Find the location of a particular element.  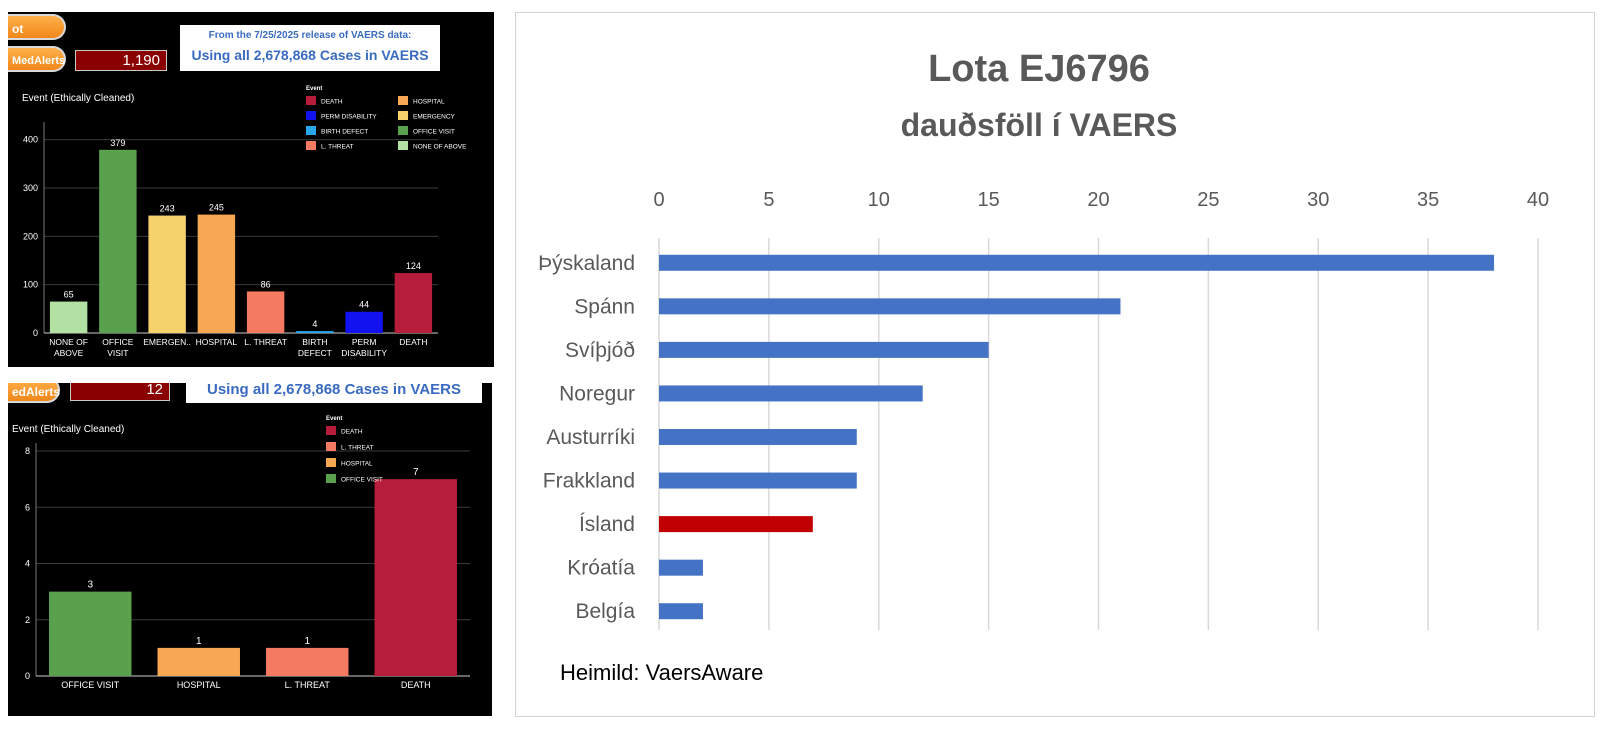

x-tick-label: 5 is located at coordinates (768, 200).